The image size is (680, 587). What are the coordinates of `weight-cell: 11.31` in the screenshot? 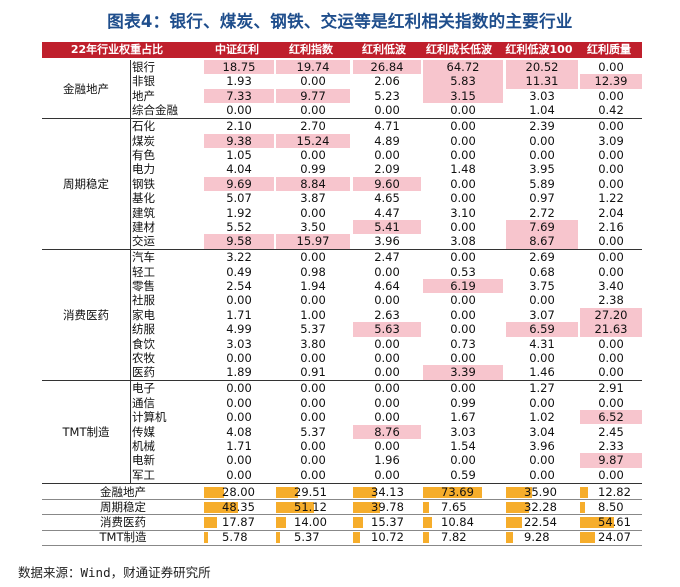 It's located at (542, 81).